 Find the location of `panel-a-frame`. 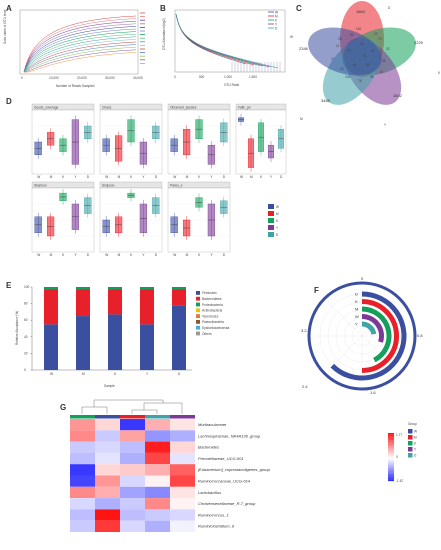

panel-a-frame is located at coordinates (79, 42).